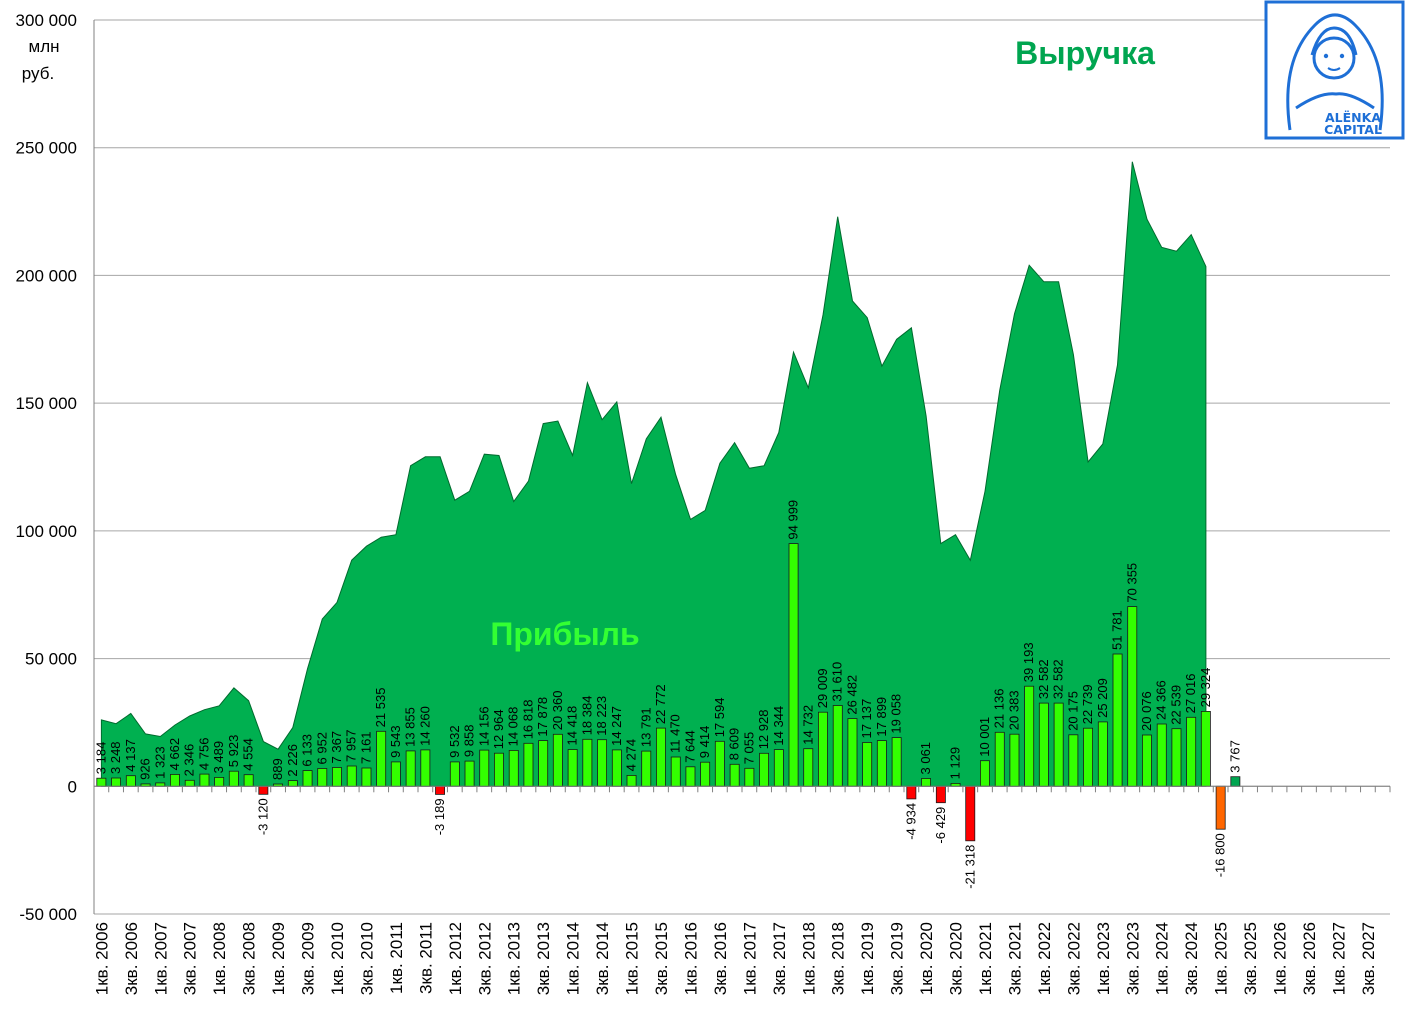  I want to click on x-tick-label: 3кв. 2017, so click(779, 958).